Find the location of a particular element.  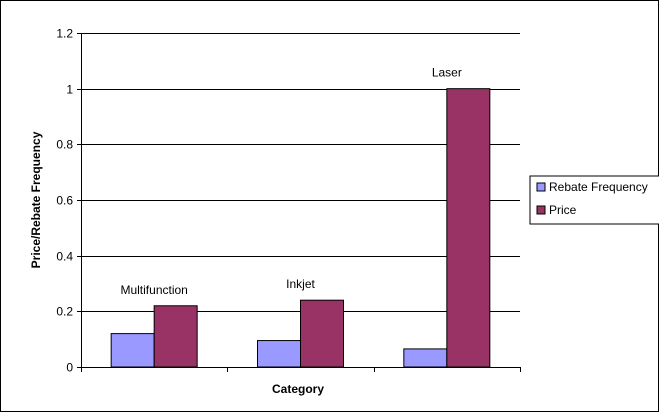

bar-rebate-frequency-laser is located at coordinates (425, 358).